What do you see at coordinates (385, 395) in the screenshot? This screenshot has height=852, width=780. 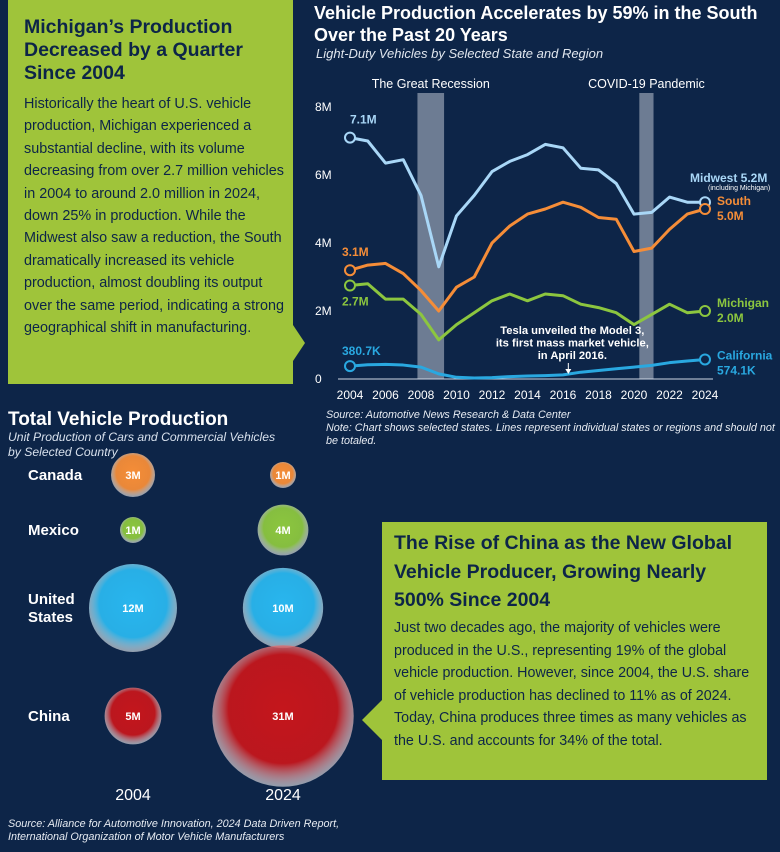 I see `x-tick-label: 2006` at bounding box center [385, 395].